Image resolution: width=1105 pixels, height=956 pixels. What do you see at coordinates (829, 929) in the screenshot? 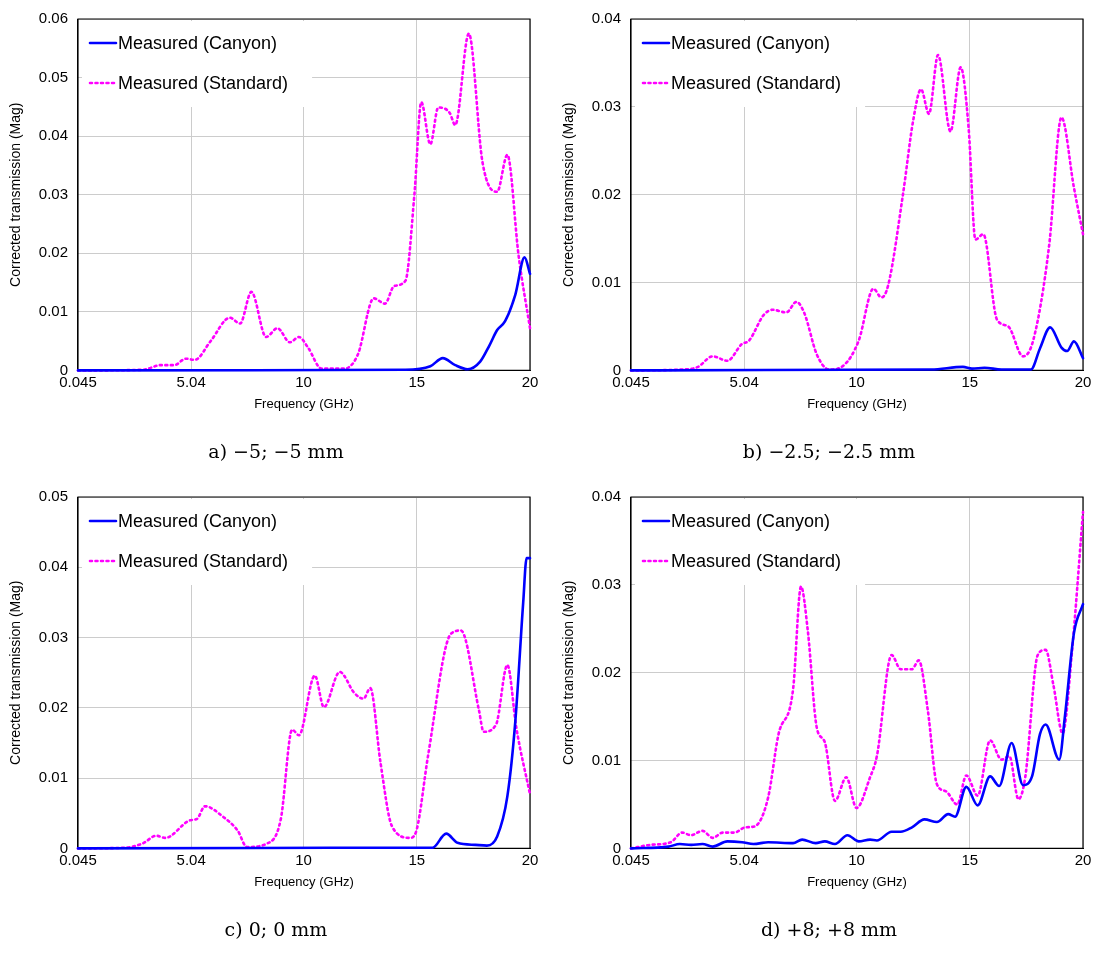
I see `text: d) +8; +8 mm` at bounding box center [829, 929].